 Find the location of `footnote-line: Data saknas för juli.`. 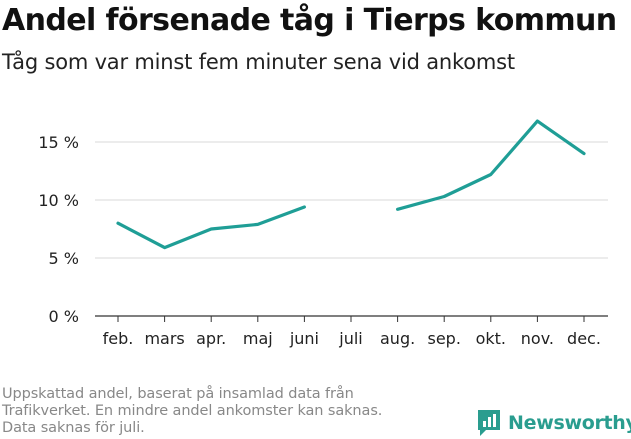

footnote-line: Data saknas för juli. is located at coordinates (73, 428).